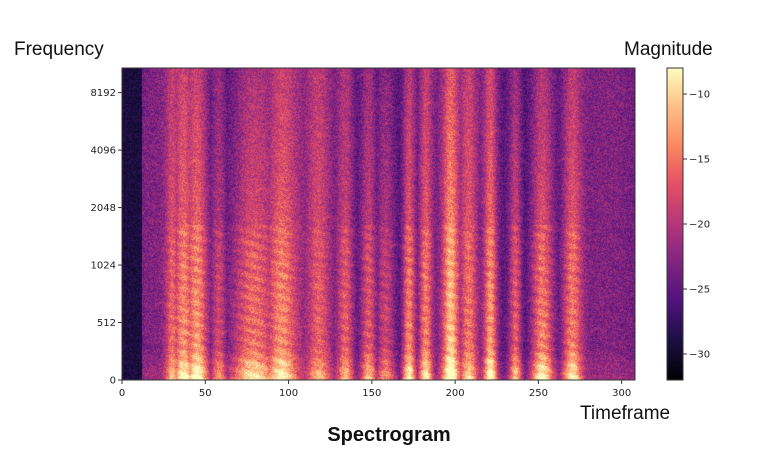  Describe the element at coordinates (103, 266) in the screenshot. I see `y-tick-label: 1024` at that location.